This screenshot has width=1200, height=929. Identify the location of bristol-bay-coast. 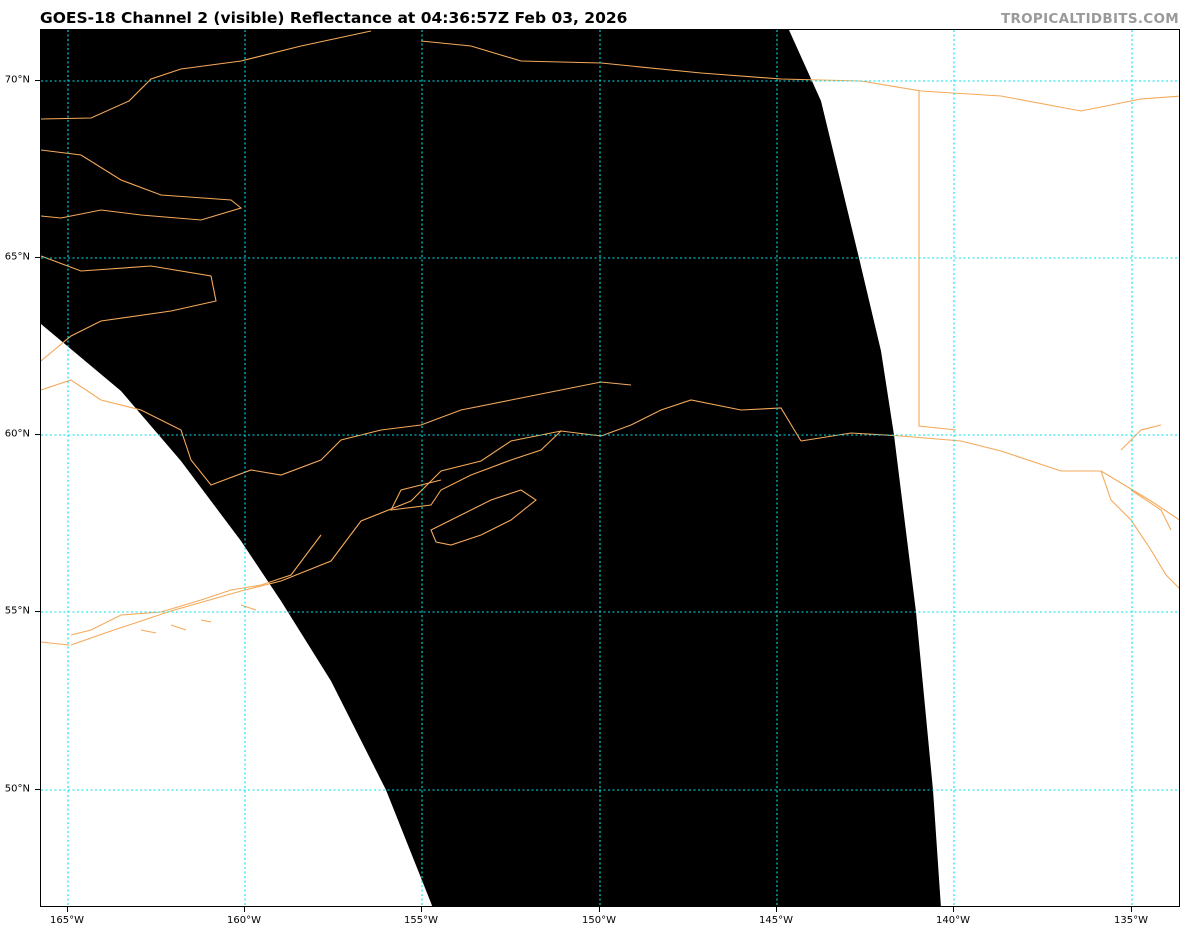
(336, 432).